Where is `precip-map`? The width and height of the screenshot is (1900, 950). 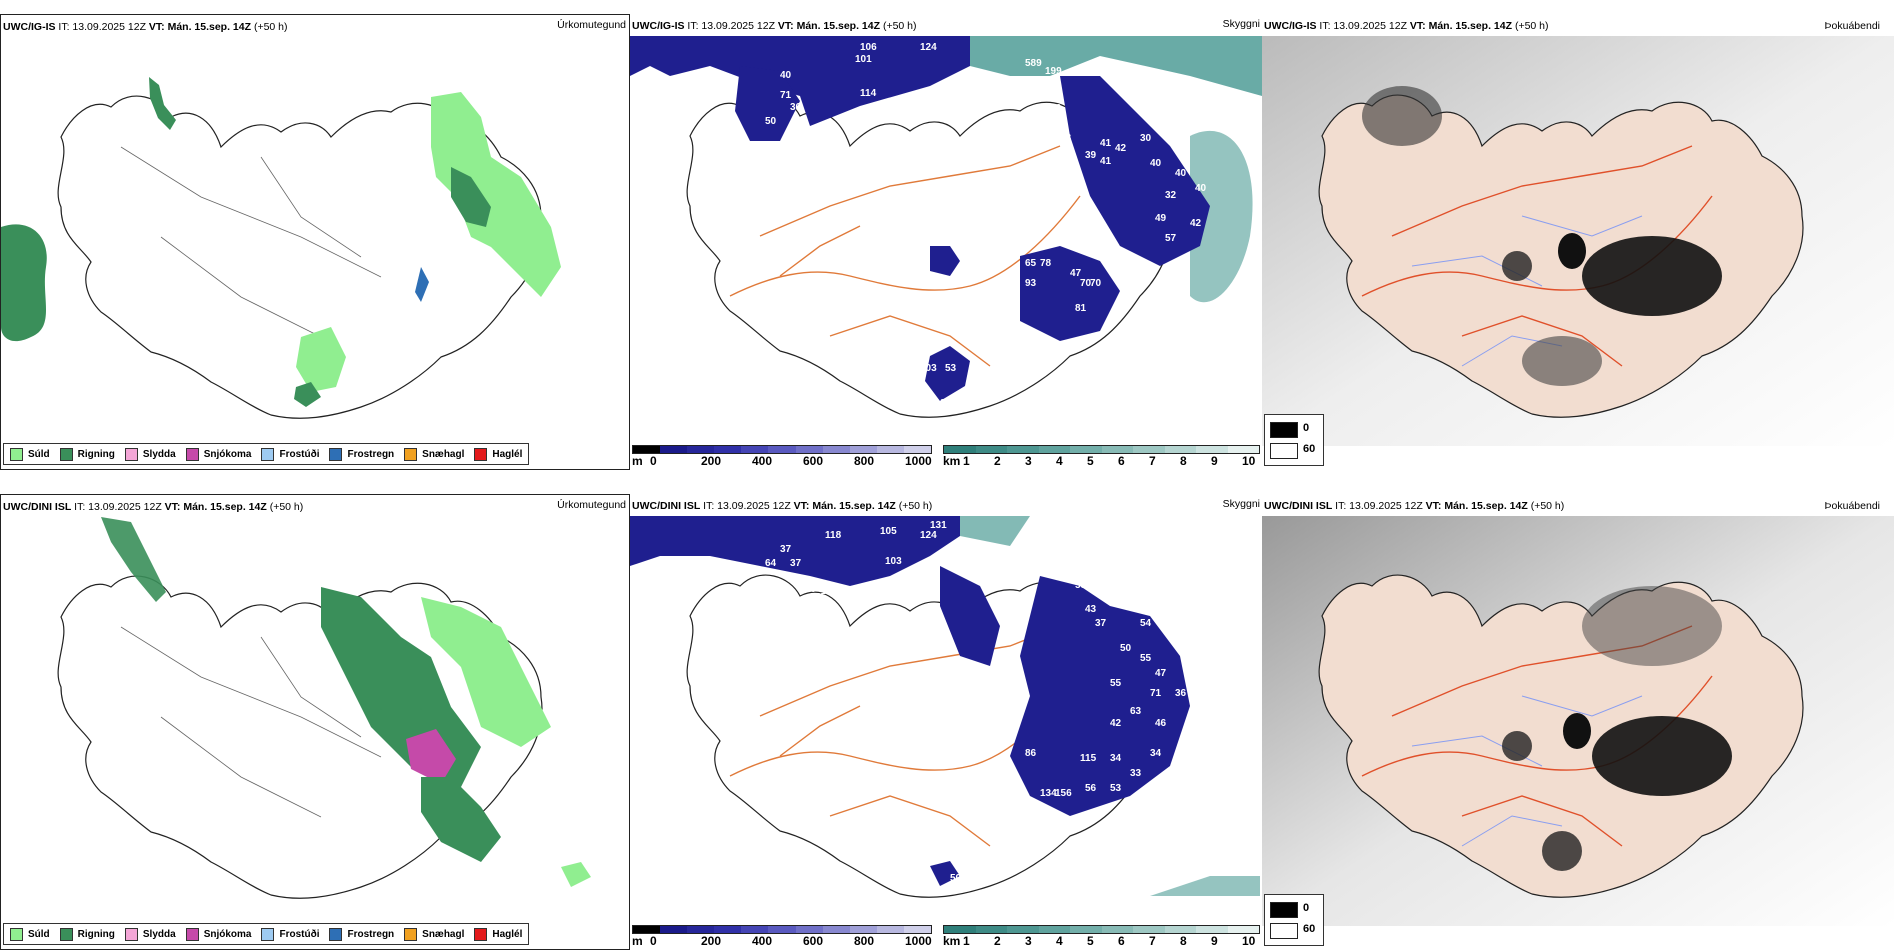
precip-map is located at coordinates (296, 721).